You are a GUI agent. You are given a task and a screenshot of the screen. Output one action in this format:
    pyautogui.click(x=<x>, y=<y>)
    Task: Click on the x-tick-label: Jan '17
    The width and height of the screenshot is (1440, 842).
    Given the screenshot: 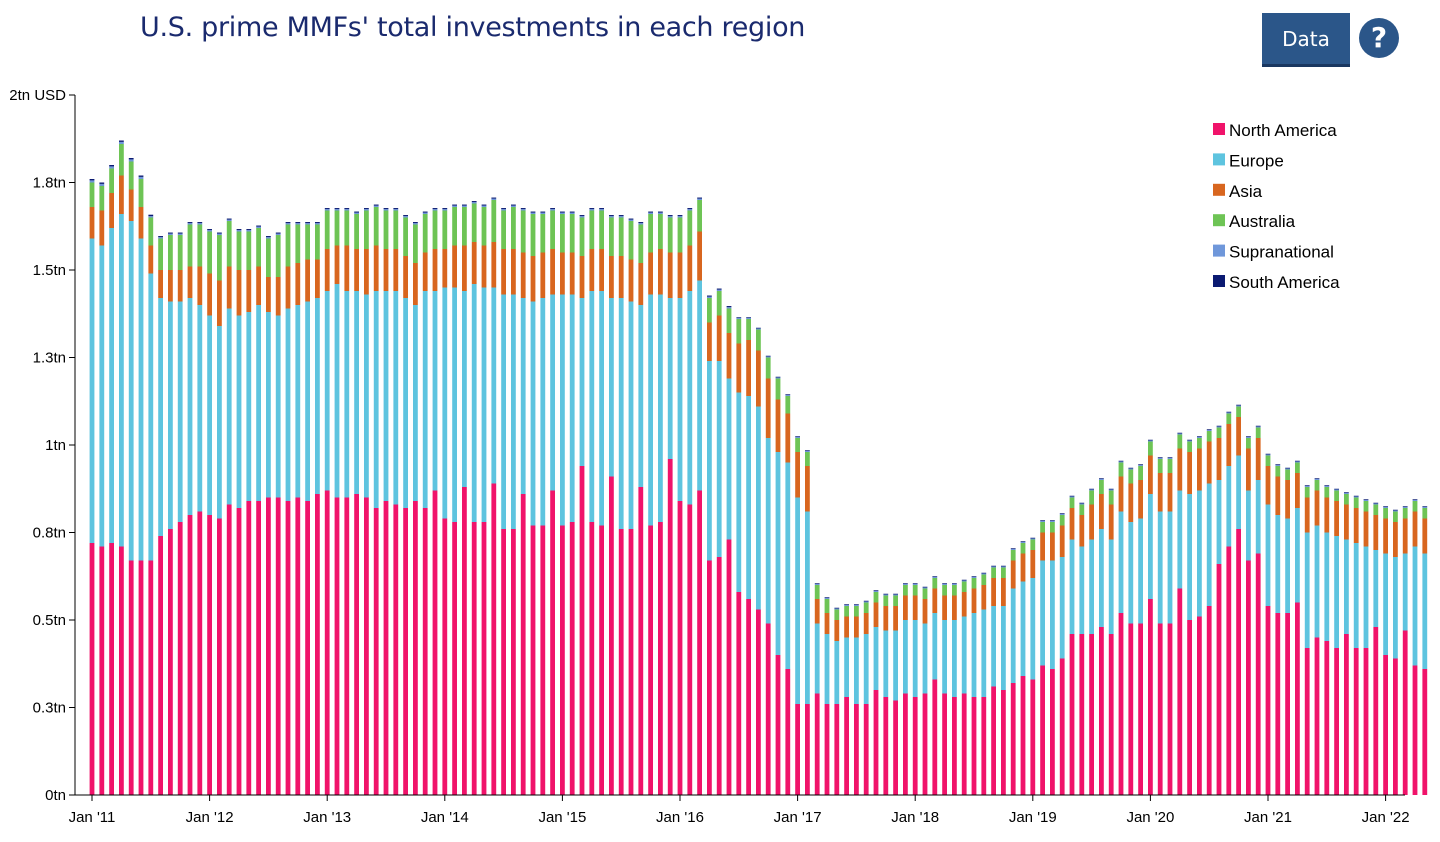 What is the action you would take?
    pyautogui.click(x=798, y=817)
    